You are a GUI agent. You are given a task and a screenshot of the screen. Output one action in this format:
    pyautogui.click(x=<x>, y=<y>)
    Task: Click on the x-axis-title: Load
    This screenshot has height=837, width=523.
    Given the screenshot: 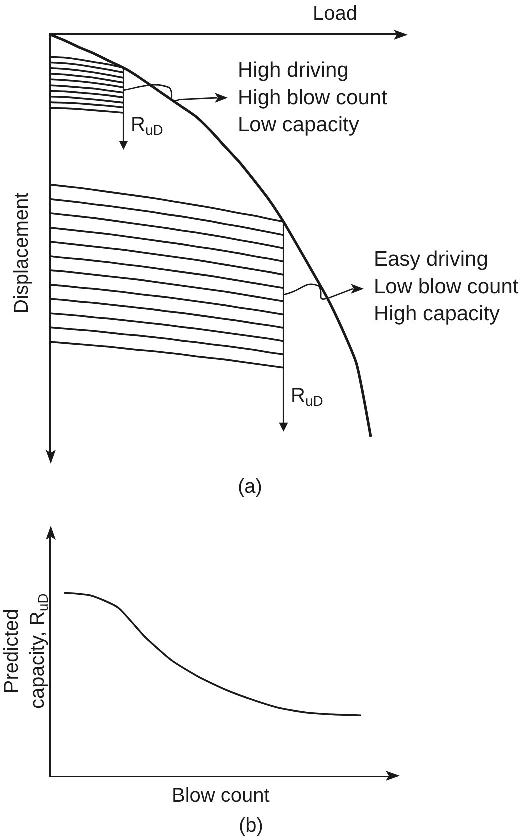 What is the action you would take?
    pyautogui.click(x=335, y=14)
    